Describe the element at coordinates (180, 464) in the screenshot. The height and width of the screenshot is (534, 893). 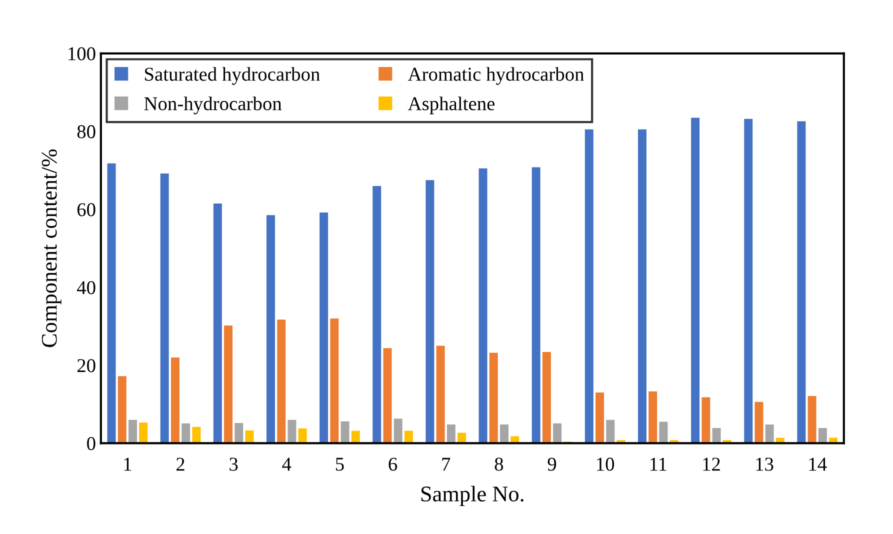
I see `x-tick-label: 2` at that location.